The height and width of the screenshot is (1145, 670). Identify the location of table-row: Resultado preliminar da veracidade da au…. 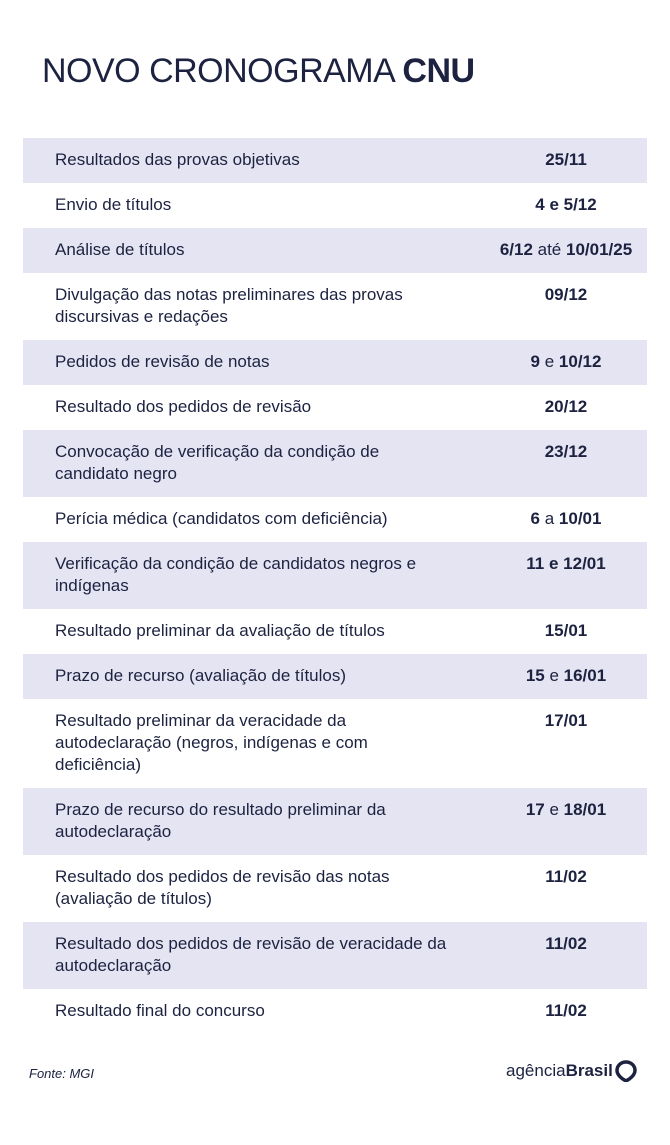
(335, 743).